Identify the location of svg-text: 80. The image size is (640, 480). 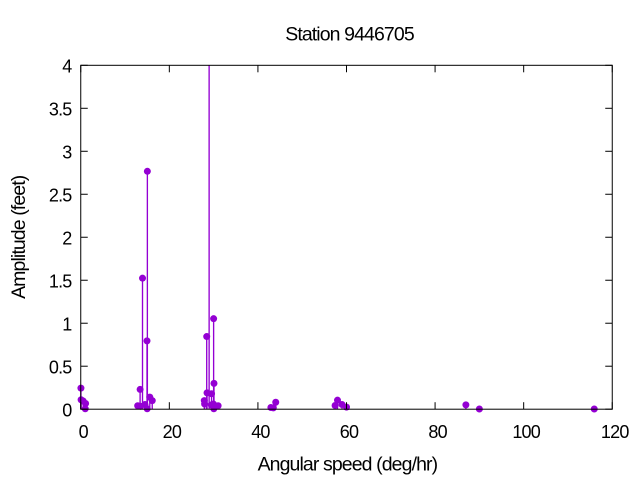
(437, 432).